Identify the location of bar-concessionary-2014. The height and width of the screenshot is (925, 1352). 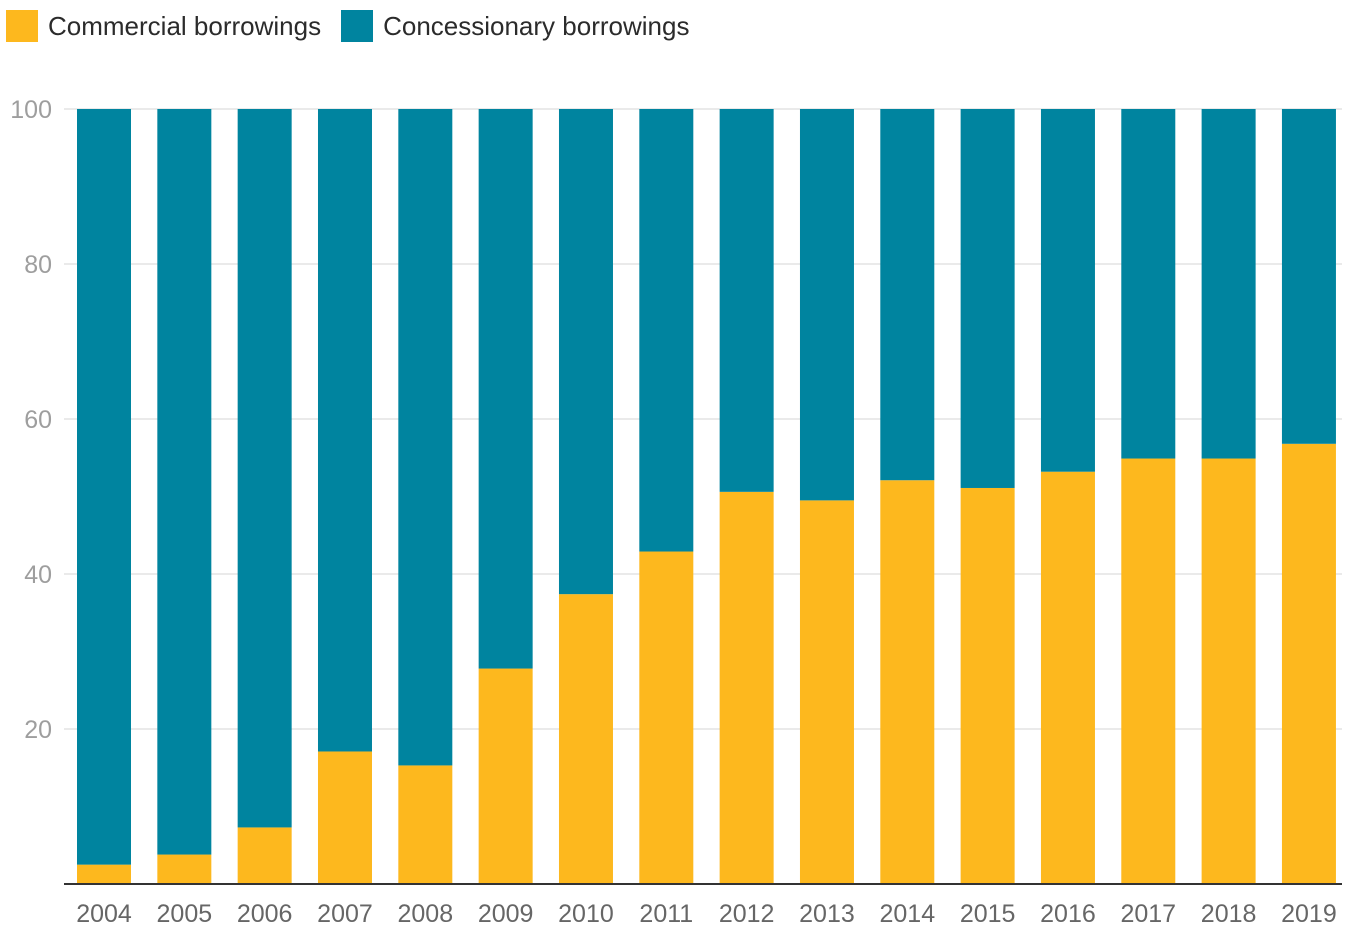
(907, 295).